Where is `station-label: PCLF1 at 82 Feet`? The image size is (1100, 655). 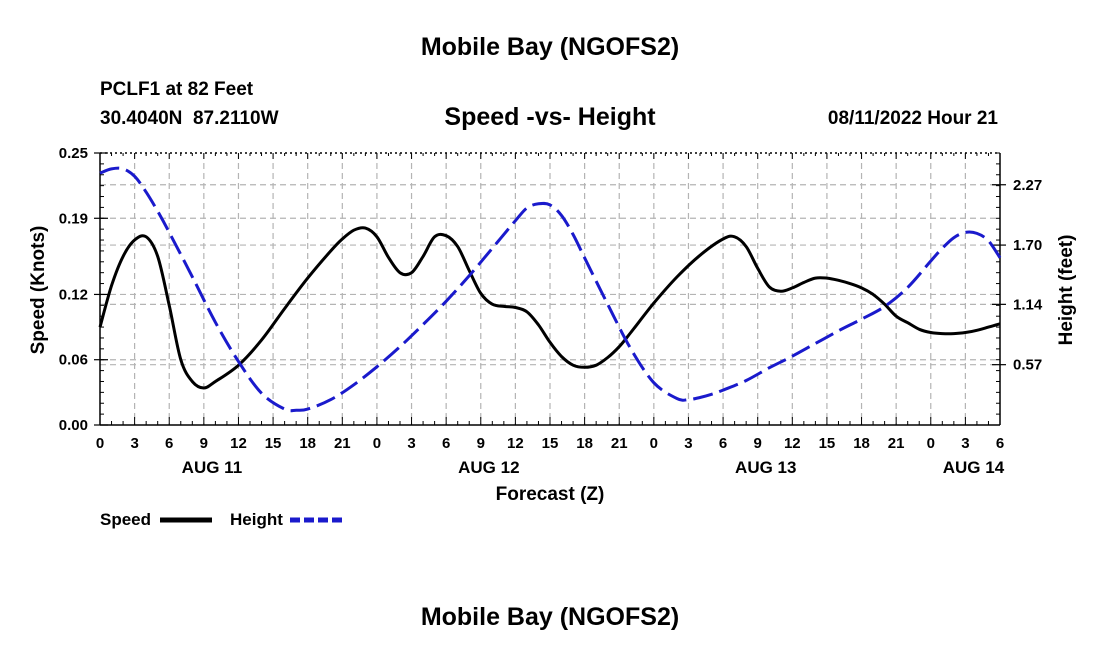
station-label: PCLF1 at 82 Feet is located at coordinates (177, 89).